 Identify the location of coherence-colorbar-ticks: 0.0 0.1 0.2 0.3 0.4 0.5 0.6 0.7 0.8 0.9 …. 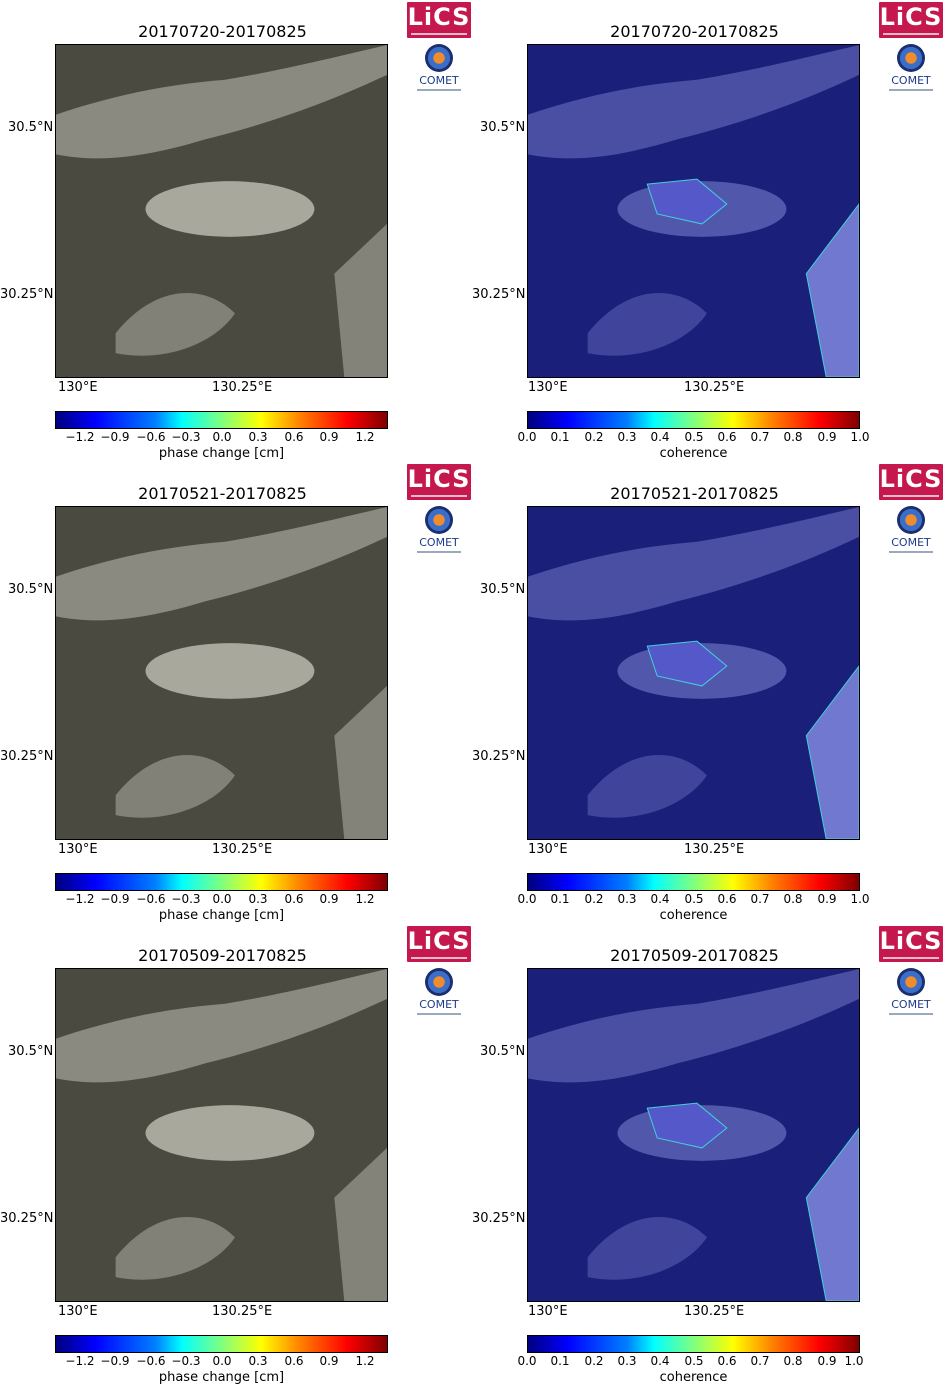
(690, 1361).